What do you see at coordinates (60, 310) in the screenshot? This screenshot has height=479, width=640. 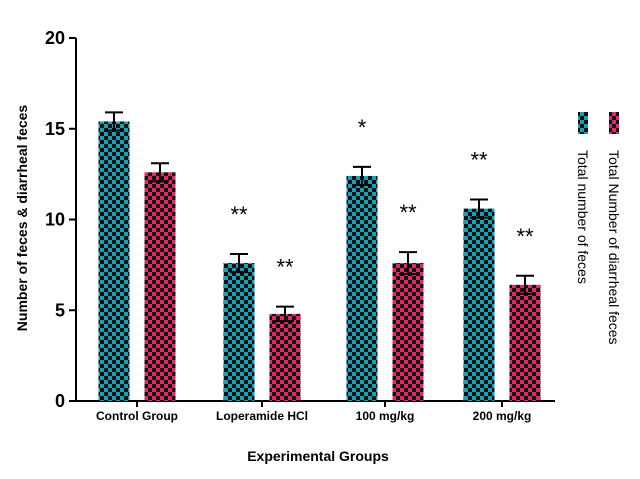 I see `y-tick-label: 5` at bounding box center [60, 310].